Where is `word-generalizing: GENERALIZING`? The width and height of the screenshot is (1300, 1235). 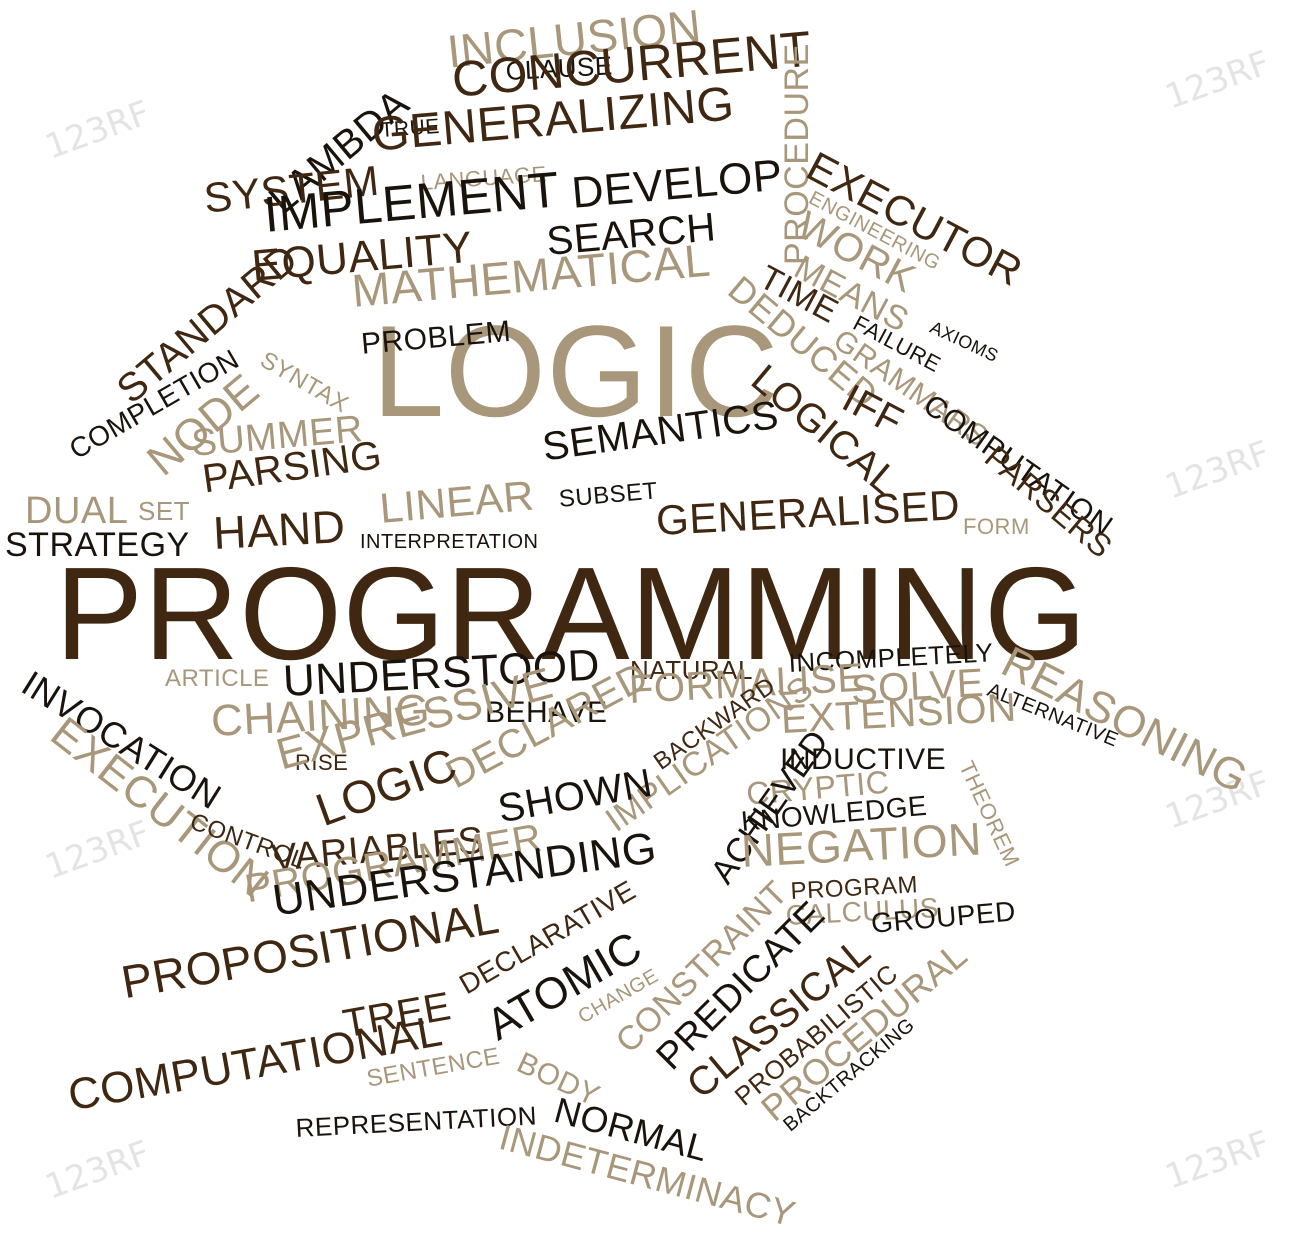
word-generalizing: GENERALIZING is located at coordinates (553, 119).